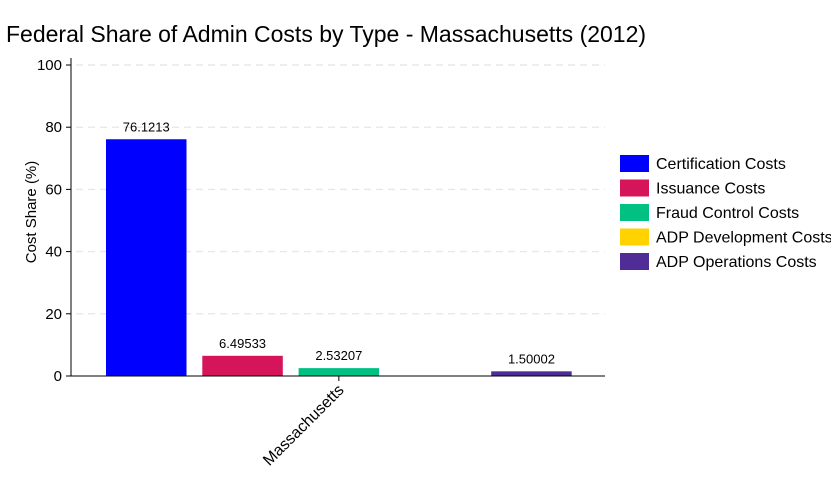 The width and height of the screenshot is (831, 498). What do you see at coordinates (743, 238) in the screenshot?
I see `legend-label: ADP Development Costs` at bounding box center [743, 238].